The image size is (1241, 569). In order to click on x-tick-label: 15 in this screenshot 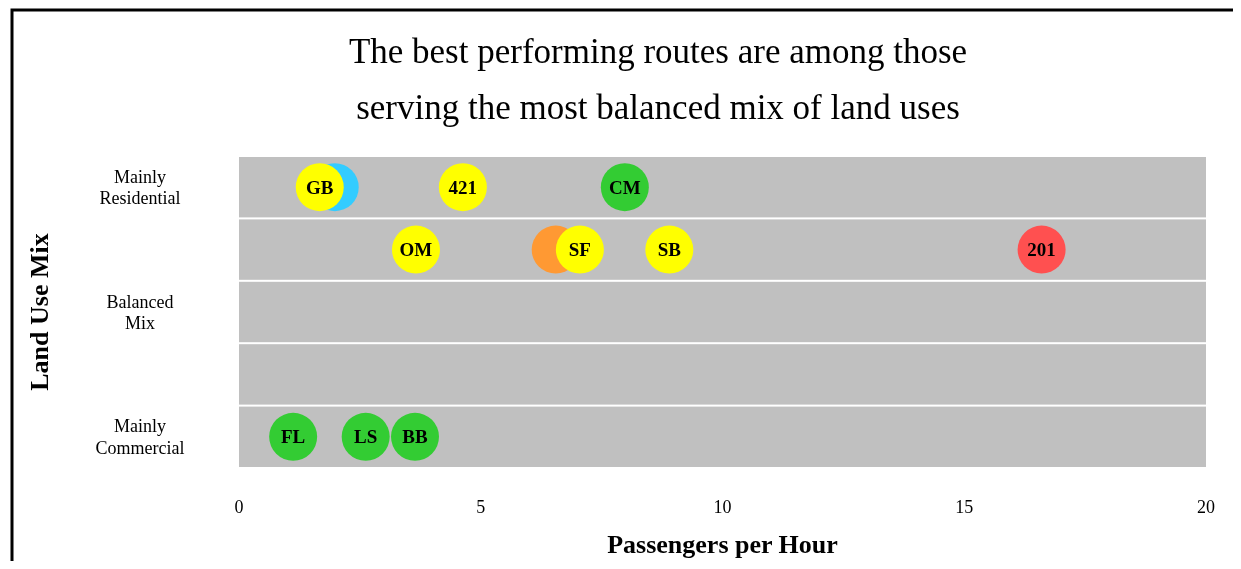, I will do `click(964, 507)`.